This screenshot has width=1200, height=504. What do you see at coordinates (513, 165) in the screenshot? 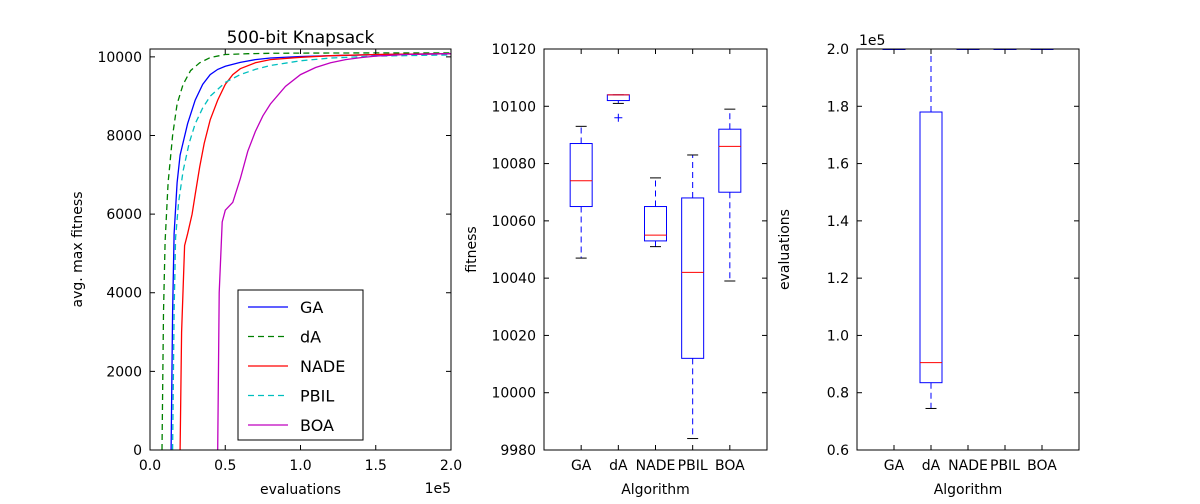
I see `y-tick-label: 10080` at bounding box center [513, 165].